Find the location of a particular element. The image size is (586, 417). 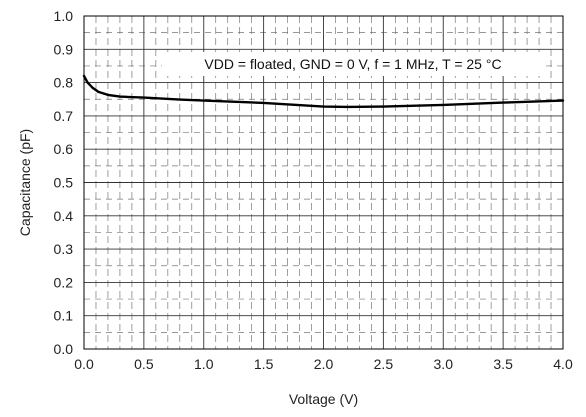

y-tick-label: 0.2 is located at coordinates (64, 282).